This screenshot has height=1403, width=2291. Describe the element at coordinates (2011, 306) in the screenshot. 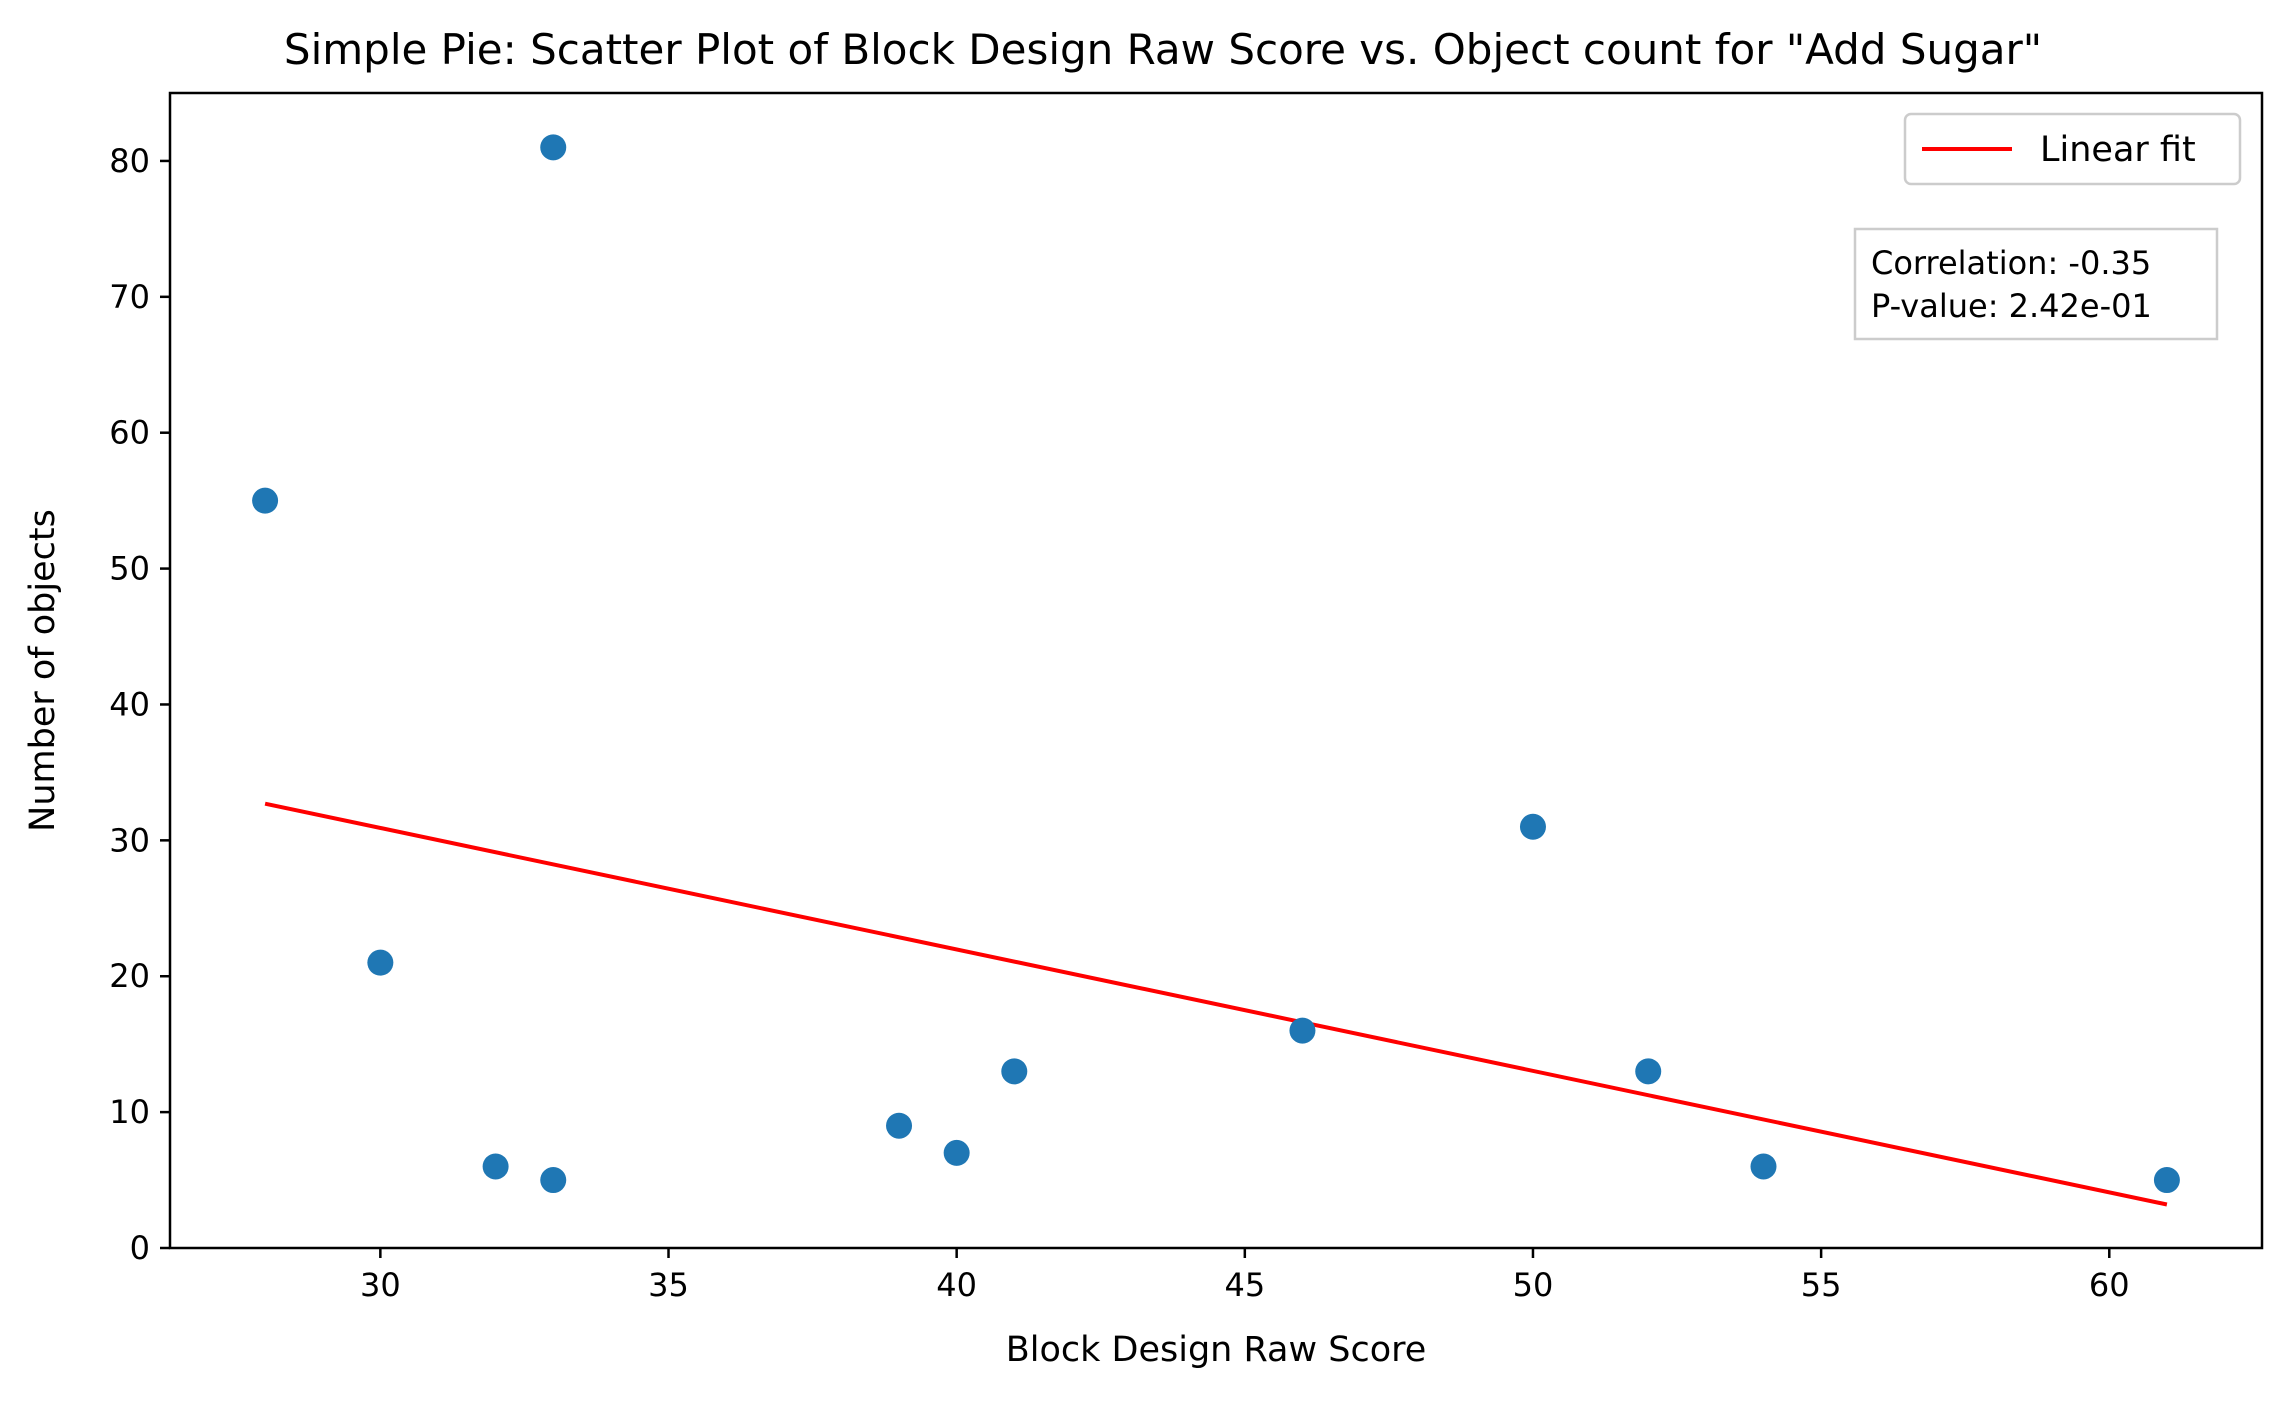

I see `p-value-text: P-value: 2.42e-01` at that location.